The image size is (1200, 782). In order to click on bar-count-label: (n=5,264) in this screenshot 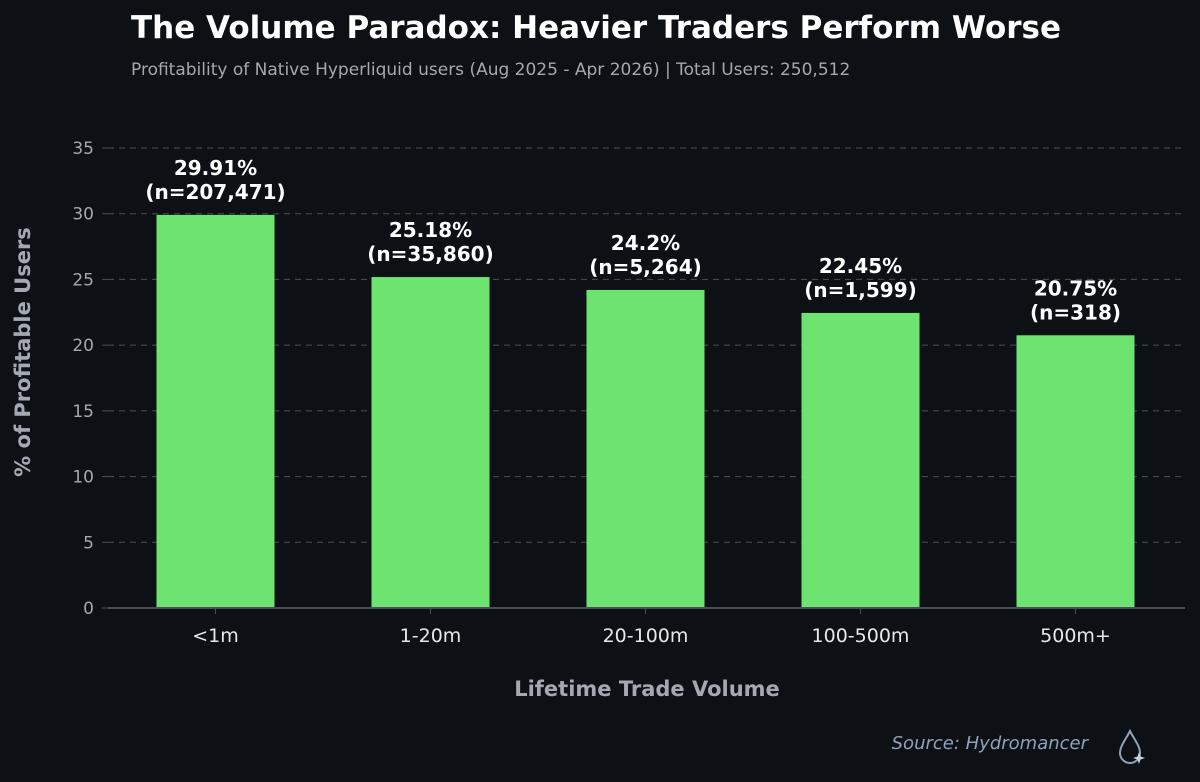, I will do `click(645, 267)`.